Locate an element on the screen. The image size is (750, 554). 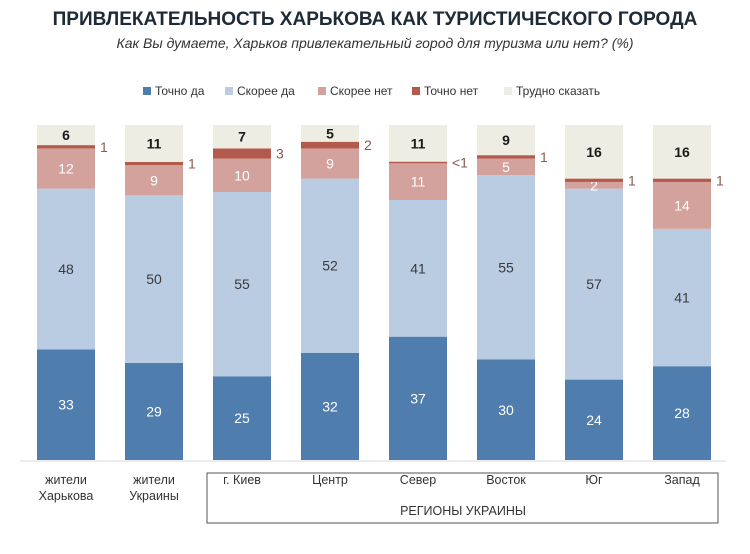
data-label: 10 is located at coordinates (242, 175).